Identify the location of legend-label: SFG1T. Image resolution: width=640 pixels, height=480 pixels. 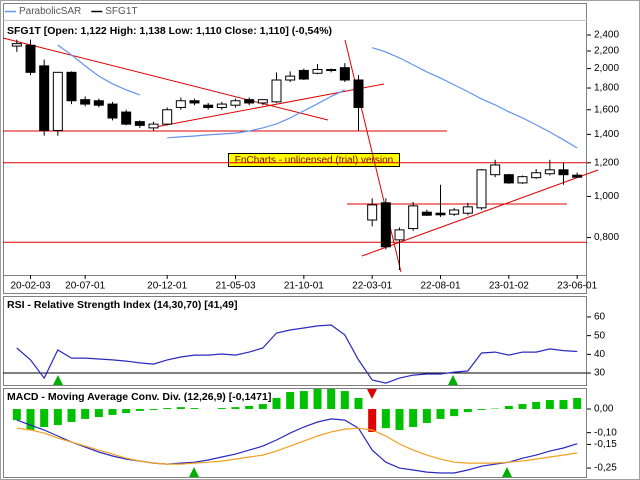
(121, 11).